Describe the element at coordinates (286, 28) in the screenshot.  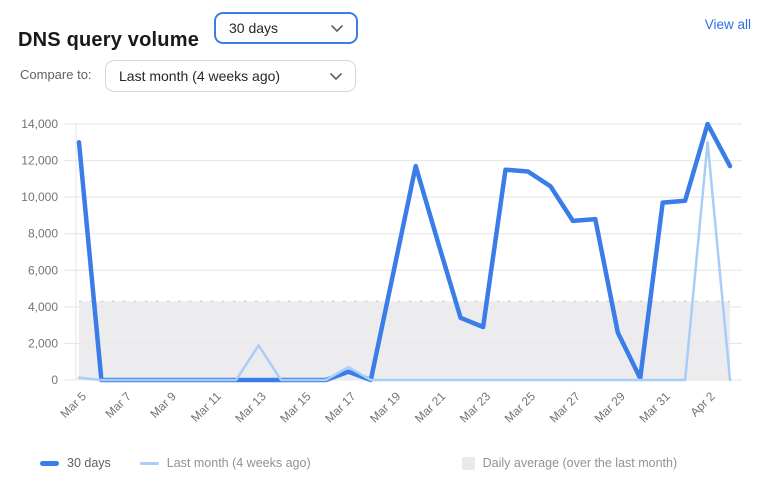
I see `time-range-select: 30 days` at that location.